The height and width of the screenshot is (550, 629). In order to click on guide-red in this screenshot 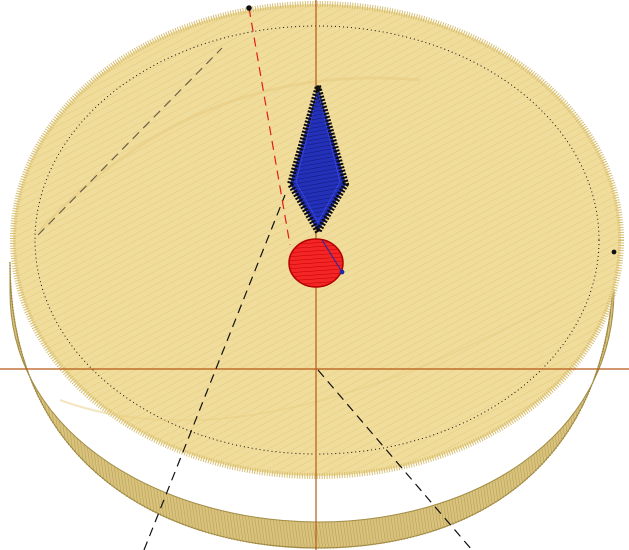, I will do `click(269, 126)`.